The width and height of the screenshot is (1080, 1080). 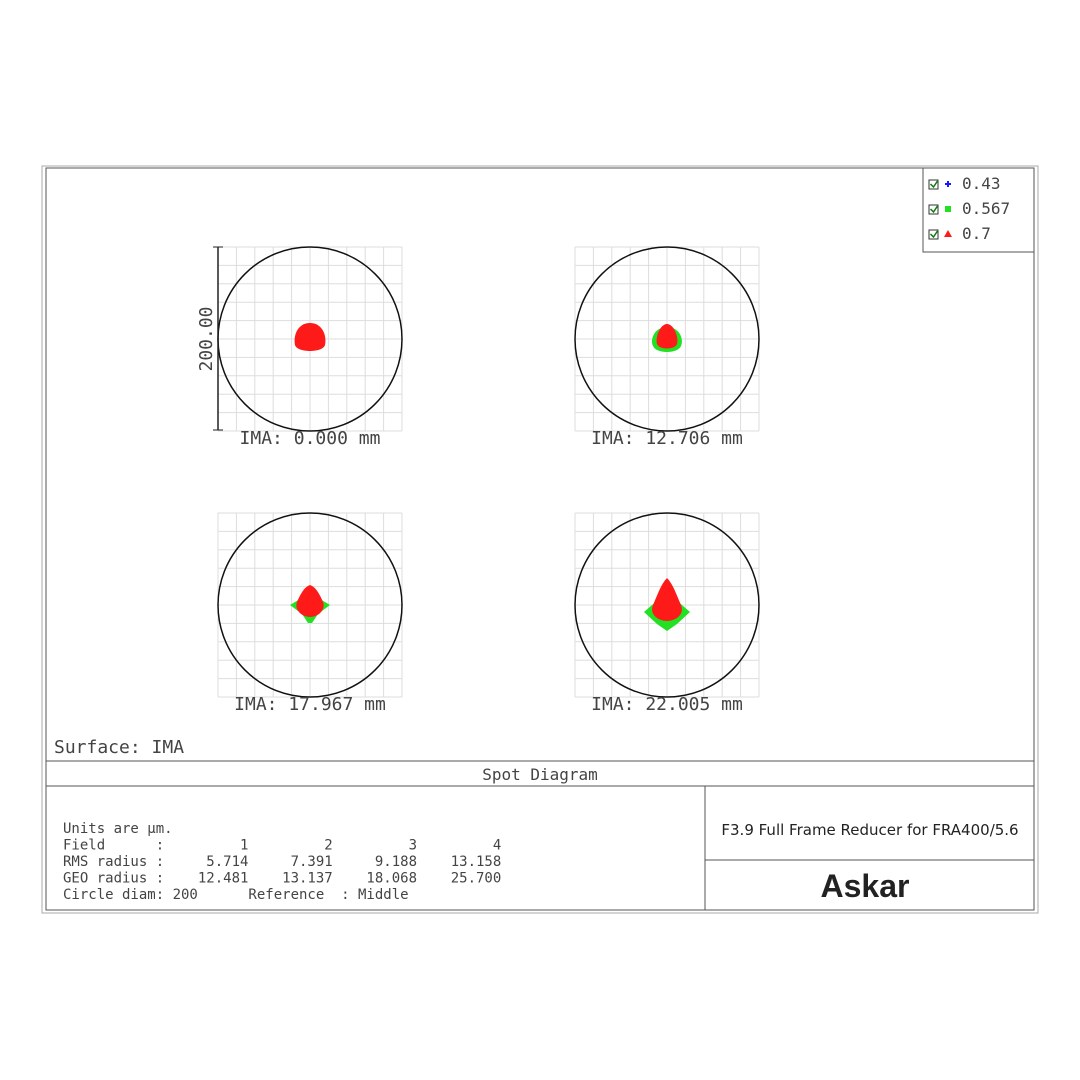 I want to click on legend-label: 0.43, so click(x=981, y=183).